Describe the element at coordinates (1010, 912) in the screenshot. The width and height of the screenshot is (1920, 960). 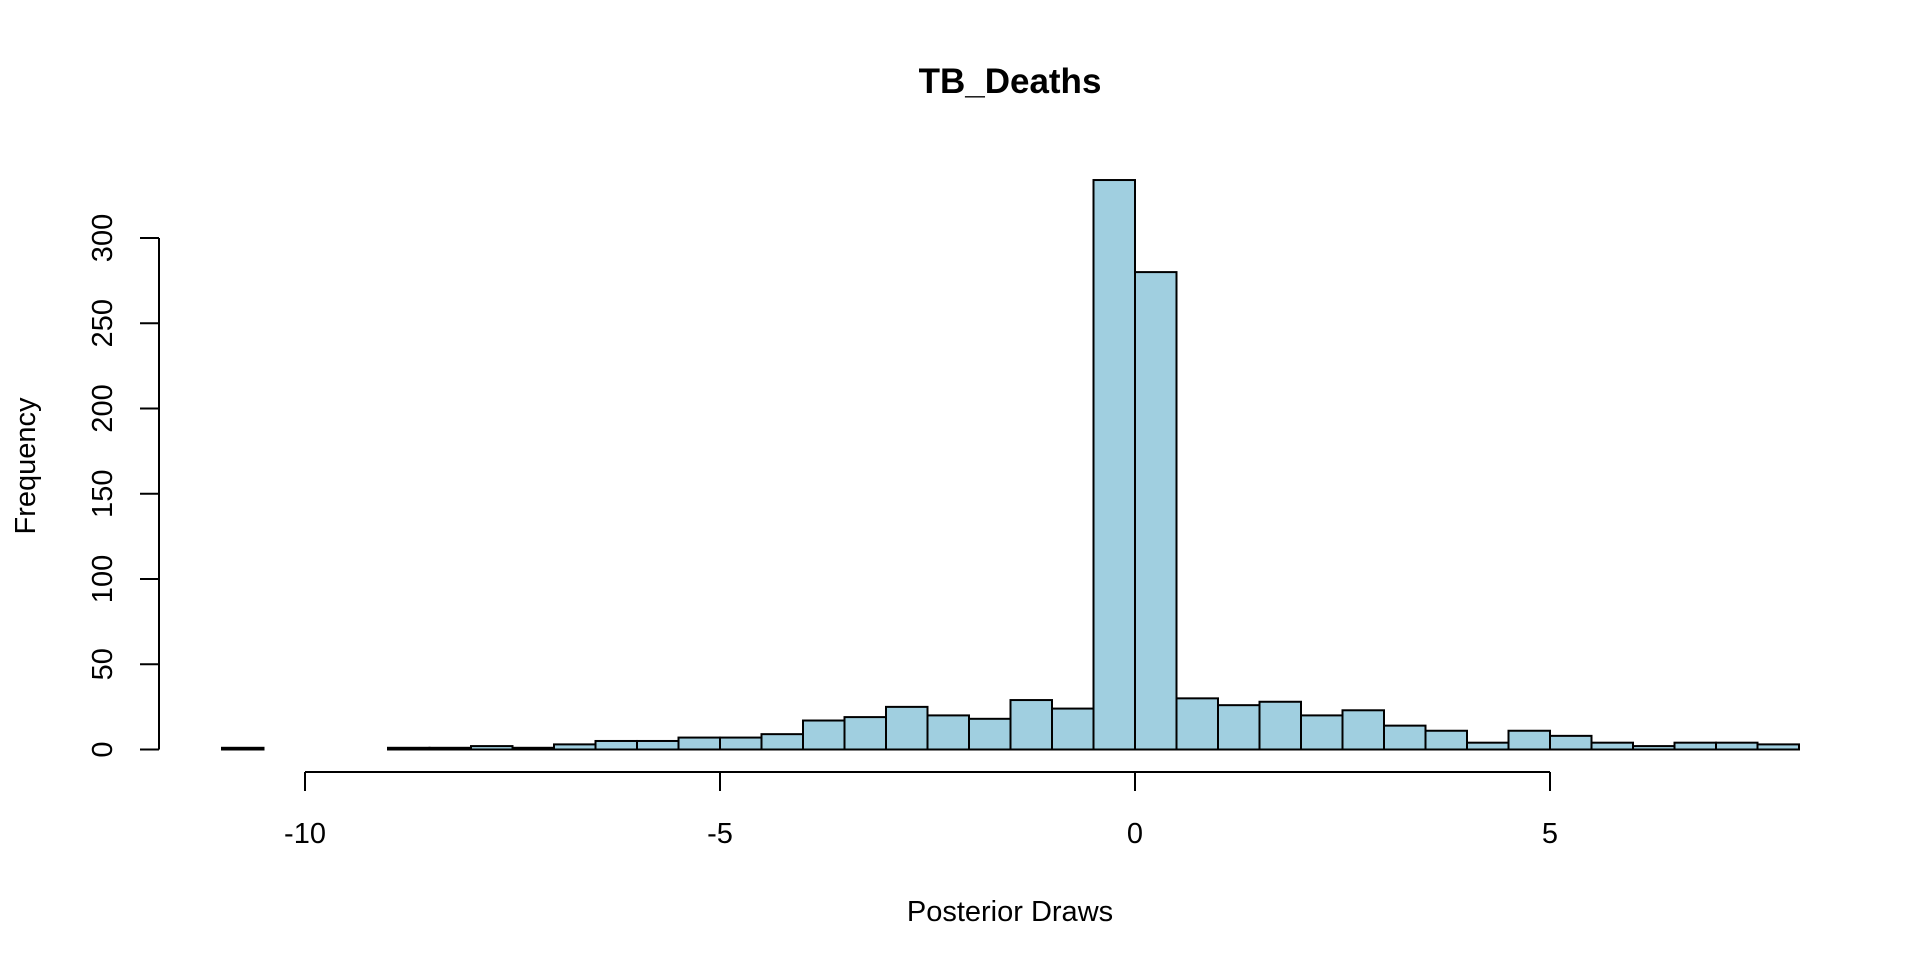
I see `x-axis-label: Posterior Draws` at that location.